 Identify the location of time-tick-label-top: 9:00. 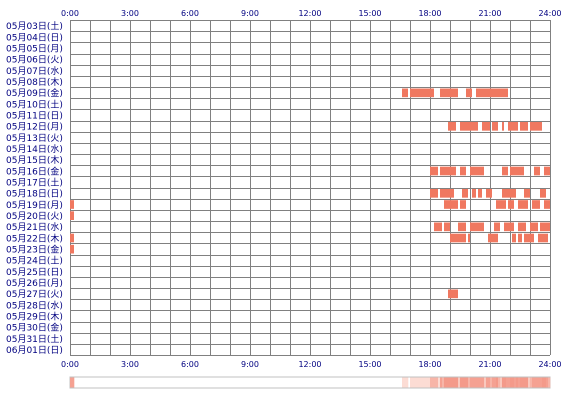
(250, 13).